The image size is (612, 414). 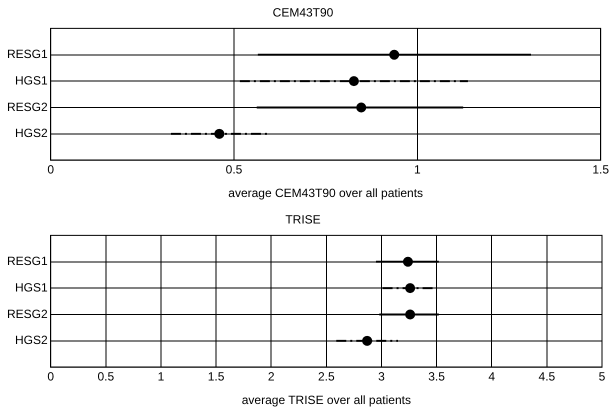 What do you see at coordinates (492, 377) in the screenshot?
I see `x-tick-label: 4` at bounding box center [492, 377].